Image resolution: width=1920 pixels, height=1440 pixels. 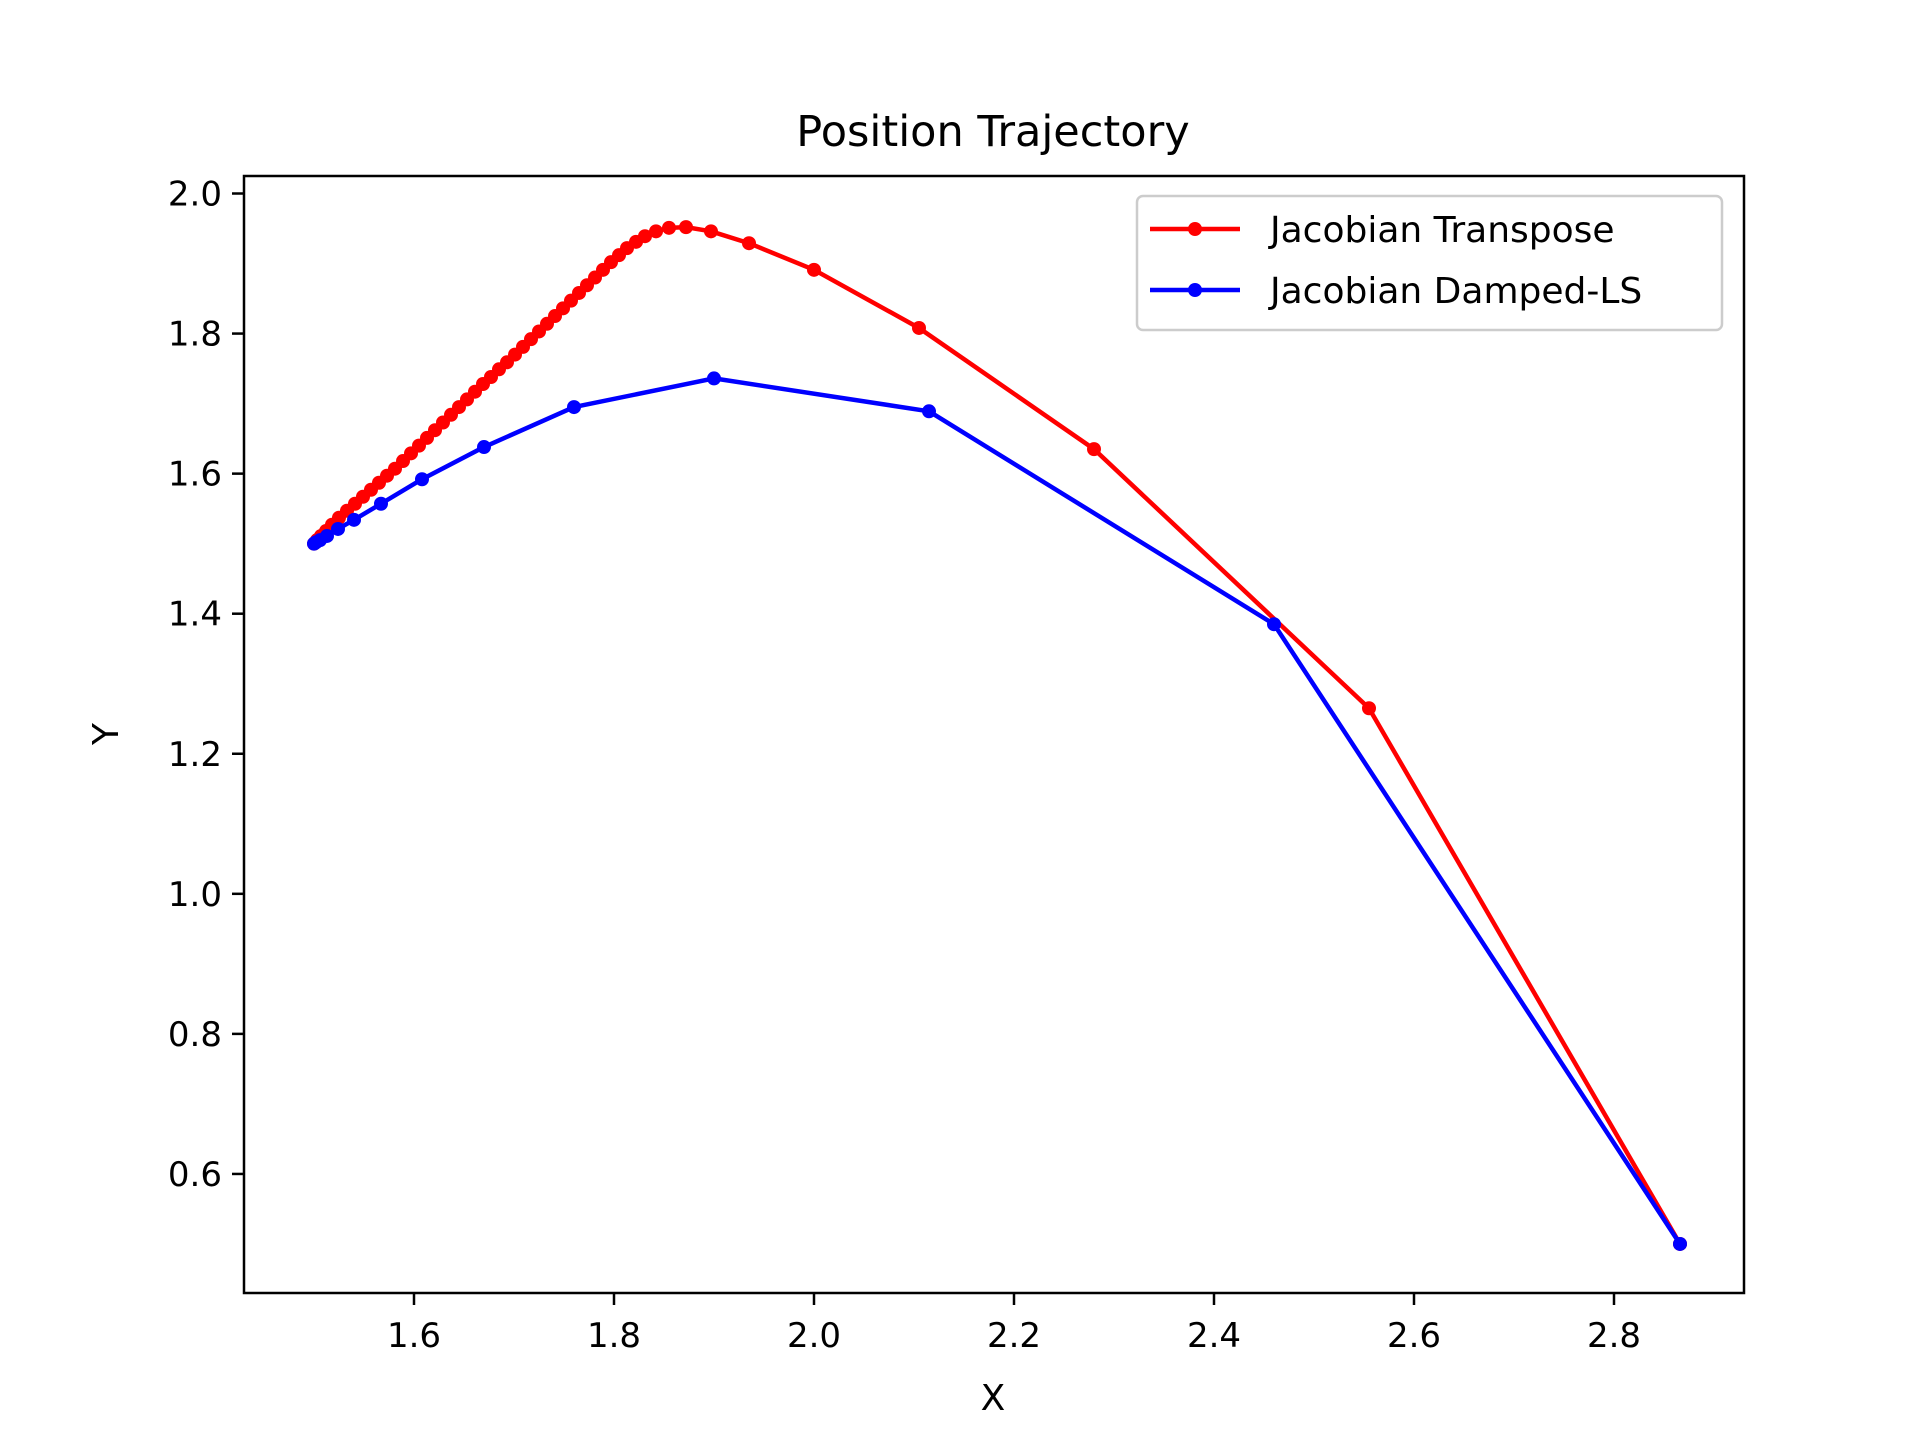 I want to click on y-tick-label: 1.0, so click(x=195, y=895).